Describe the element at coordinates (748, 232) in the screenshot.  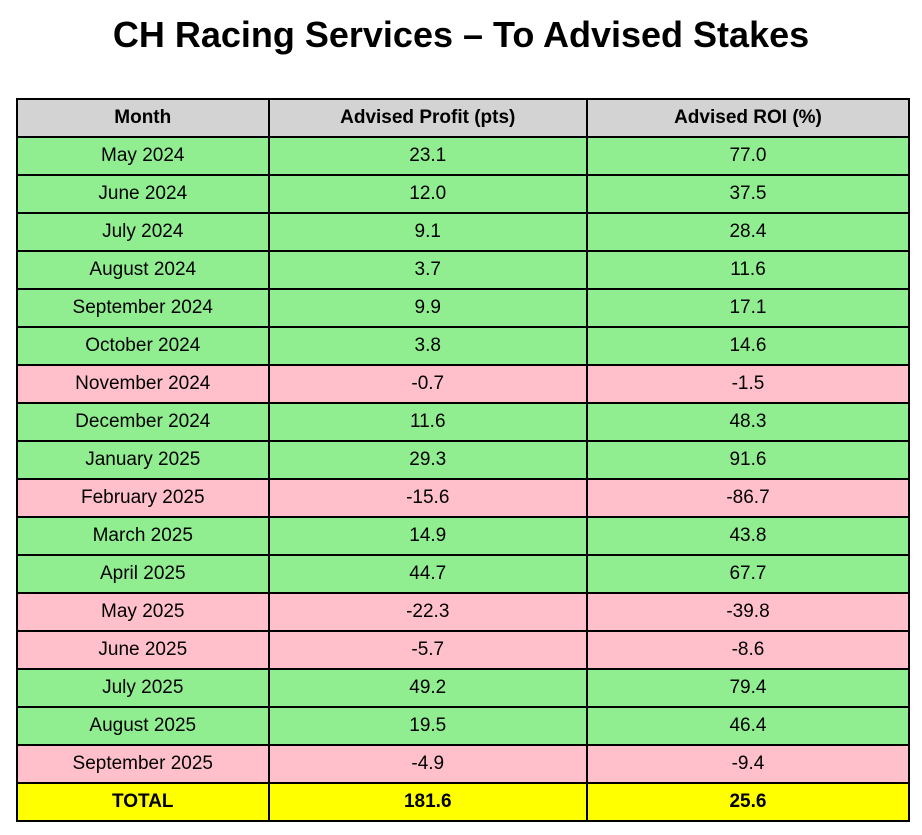
I see `roi-cell: 28.4` at that location.